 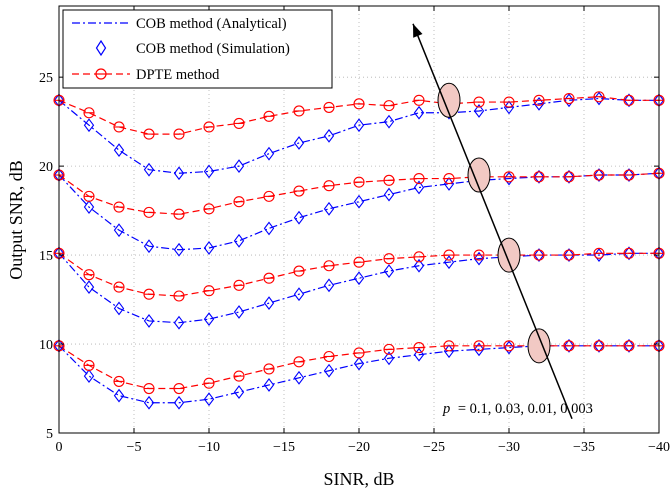 What do you see at coordinates (659, 447) in the screenshot?
I see `x-tick-label: −40` at bounding box center [659, 447].